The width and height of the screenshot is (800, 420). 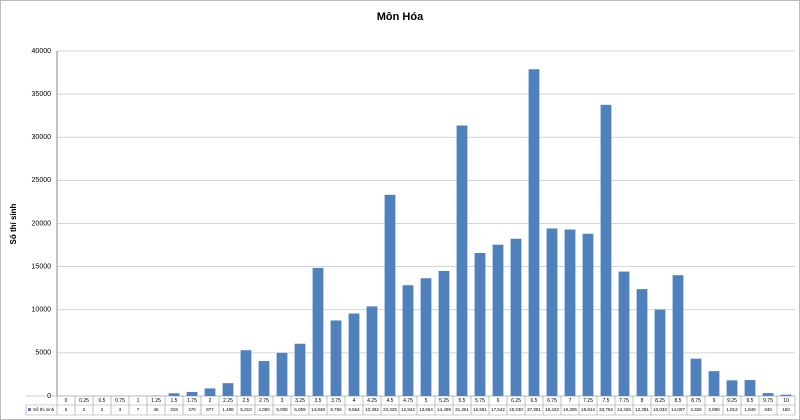 I want to click on y-tick-label: 35000, so click(x=42, y=94).